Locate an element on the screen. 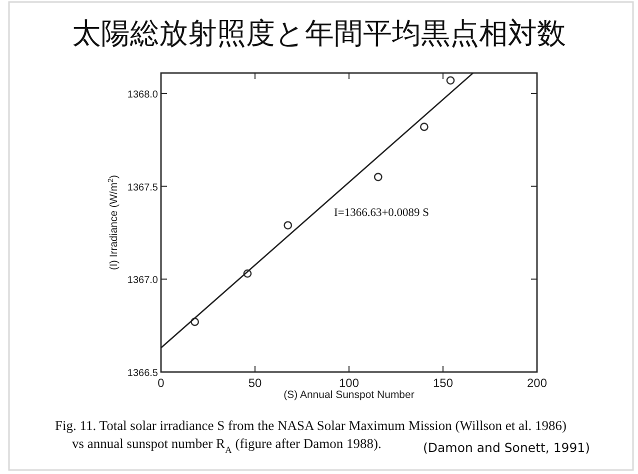 The height and width of the screenshot is (474, 638). y-tick-label: 1367.0 is located at coordinates (142, 280).